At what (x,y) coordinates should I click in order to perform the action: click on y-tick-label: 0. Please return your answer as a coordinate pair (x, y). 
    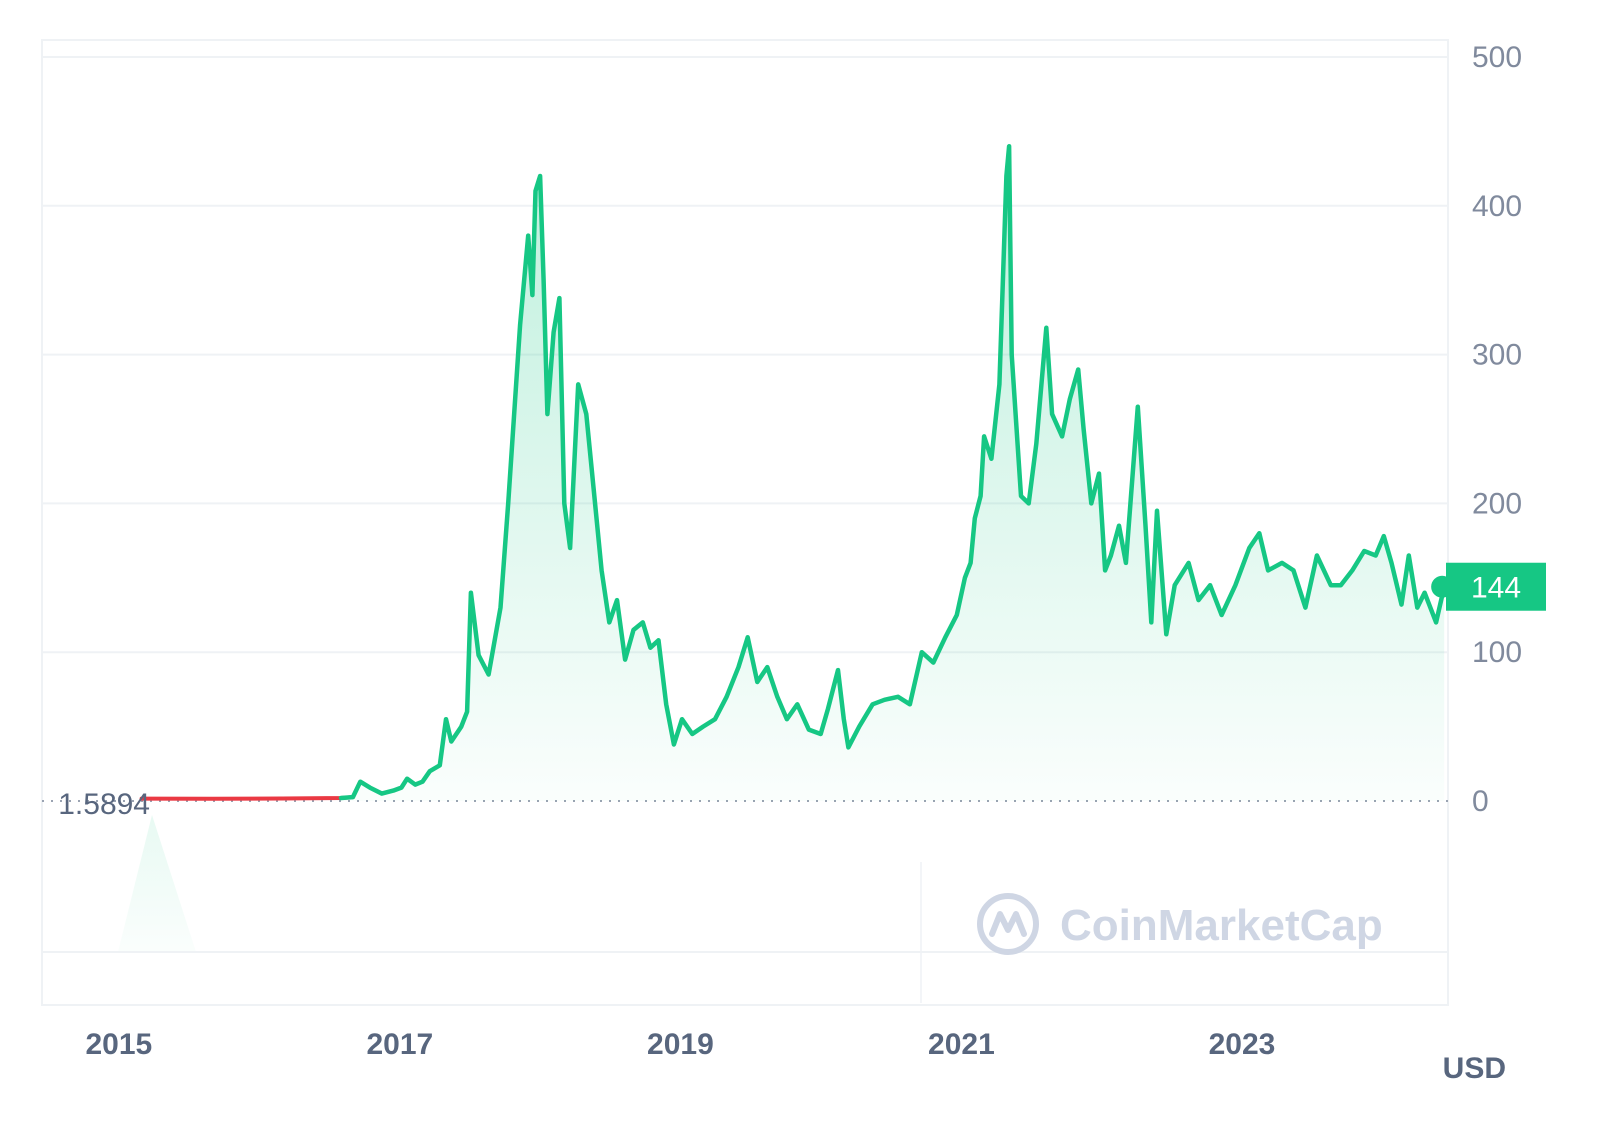
    Looking at the image, I should click on (1480, 801).